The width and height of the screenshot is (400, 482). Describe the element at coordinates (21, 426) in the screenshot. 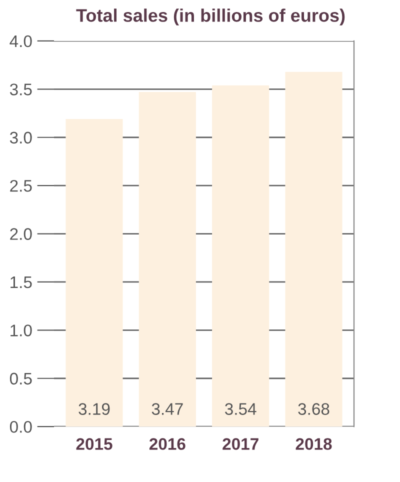

I see `y-tick-label: 0.0` at that location.